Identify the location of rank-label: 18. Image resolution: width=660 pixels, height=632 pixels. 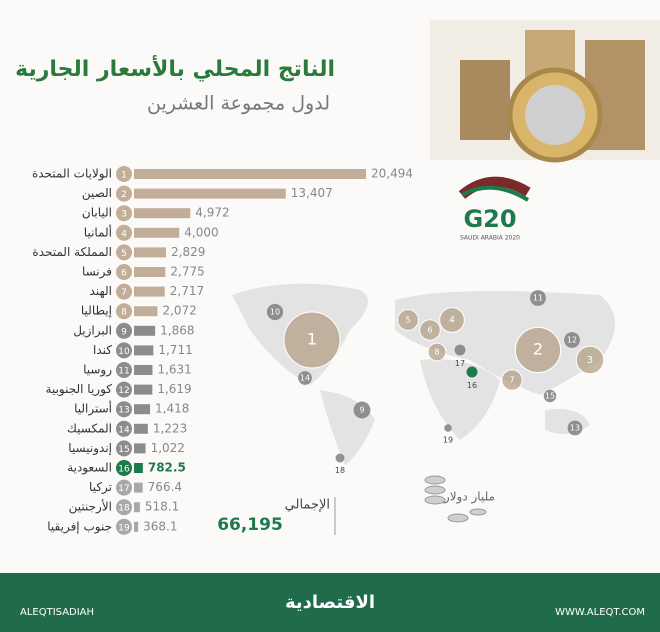
(124, 509).